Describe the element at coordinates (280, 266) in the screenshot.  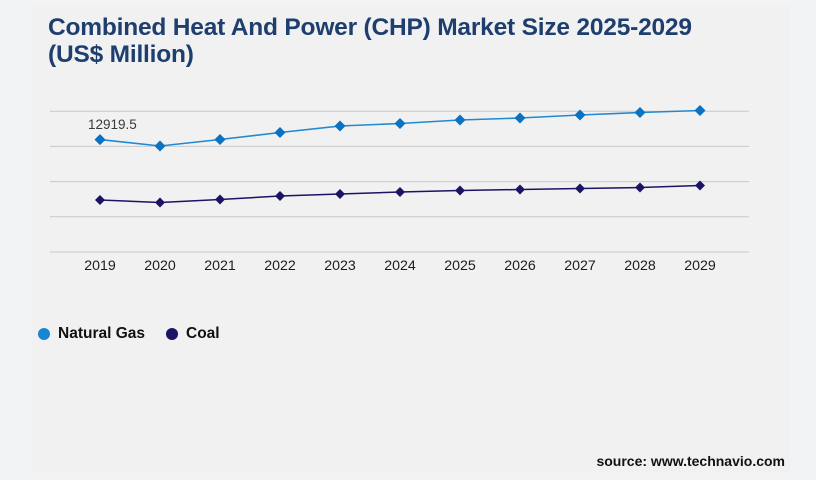
I see `x-tick-label-2022: 2022` at that location.